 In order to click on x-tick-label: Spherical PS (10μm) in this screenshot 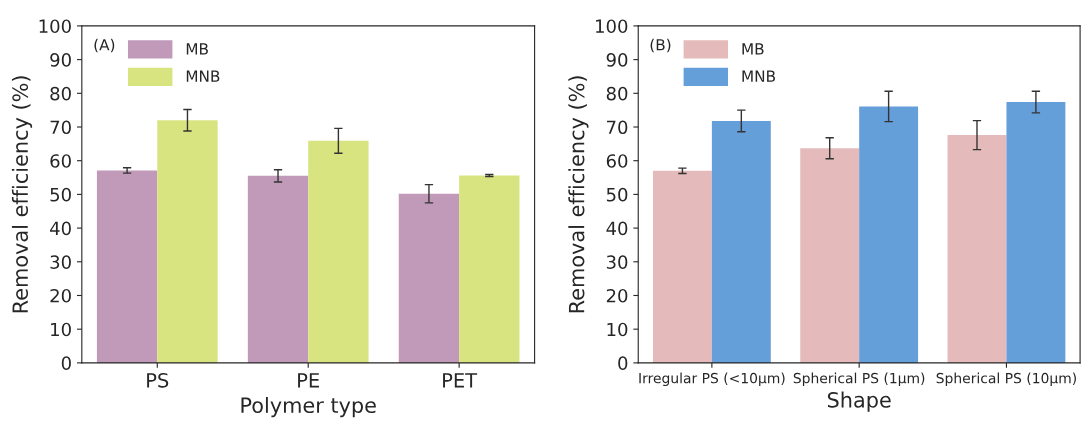, I will do `click(1006, 379)`.